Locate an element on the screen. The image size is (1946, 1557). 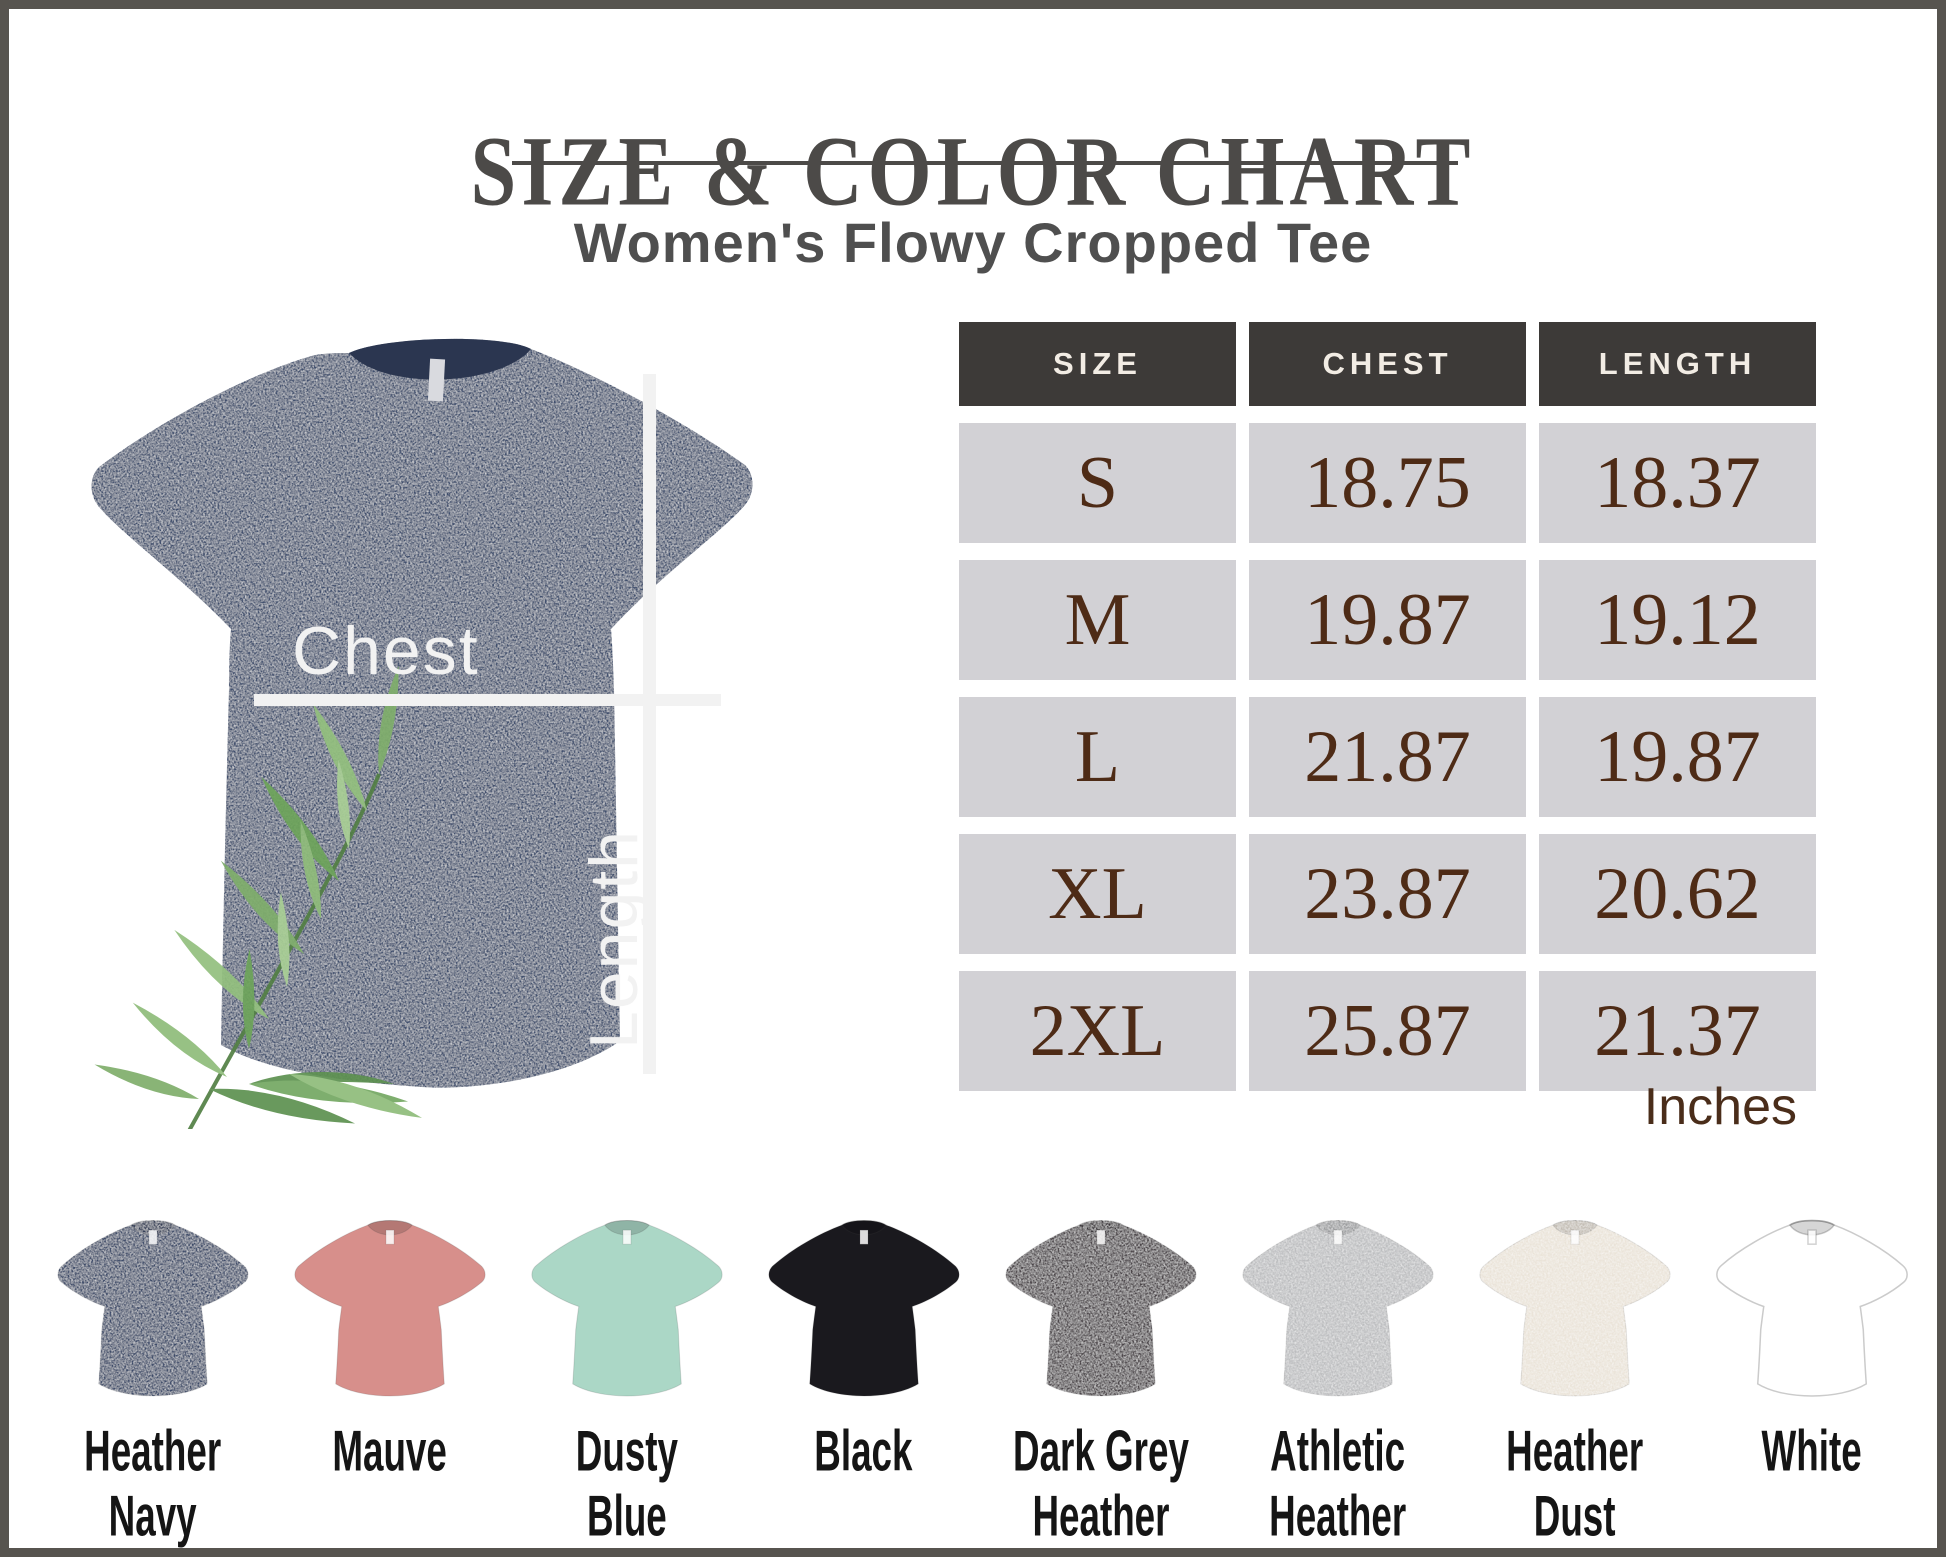
chest-label: Chest is located at coordinates (386, 651).